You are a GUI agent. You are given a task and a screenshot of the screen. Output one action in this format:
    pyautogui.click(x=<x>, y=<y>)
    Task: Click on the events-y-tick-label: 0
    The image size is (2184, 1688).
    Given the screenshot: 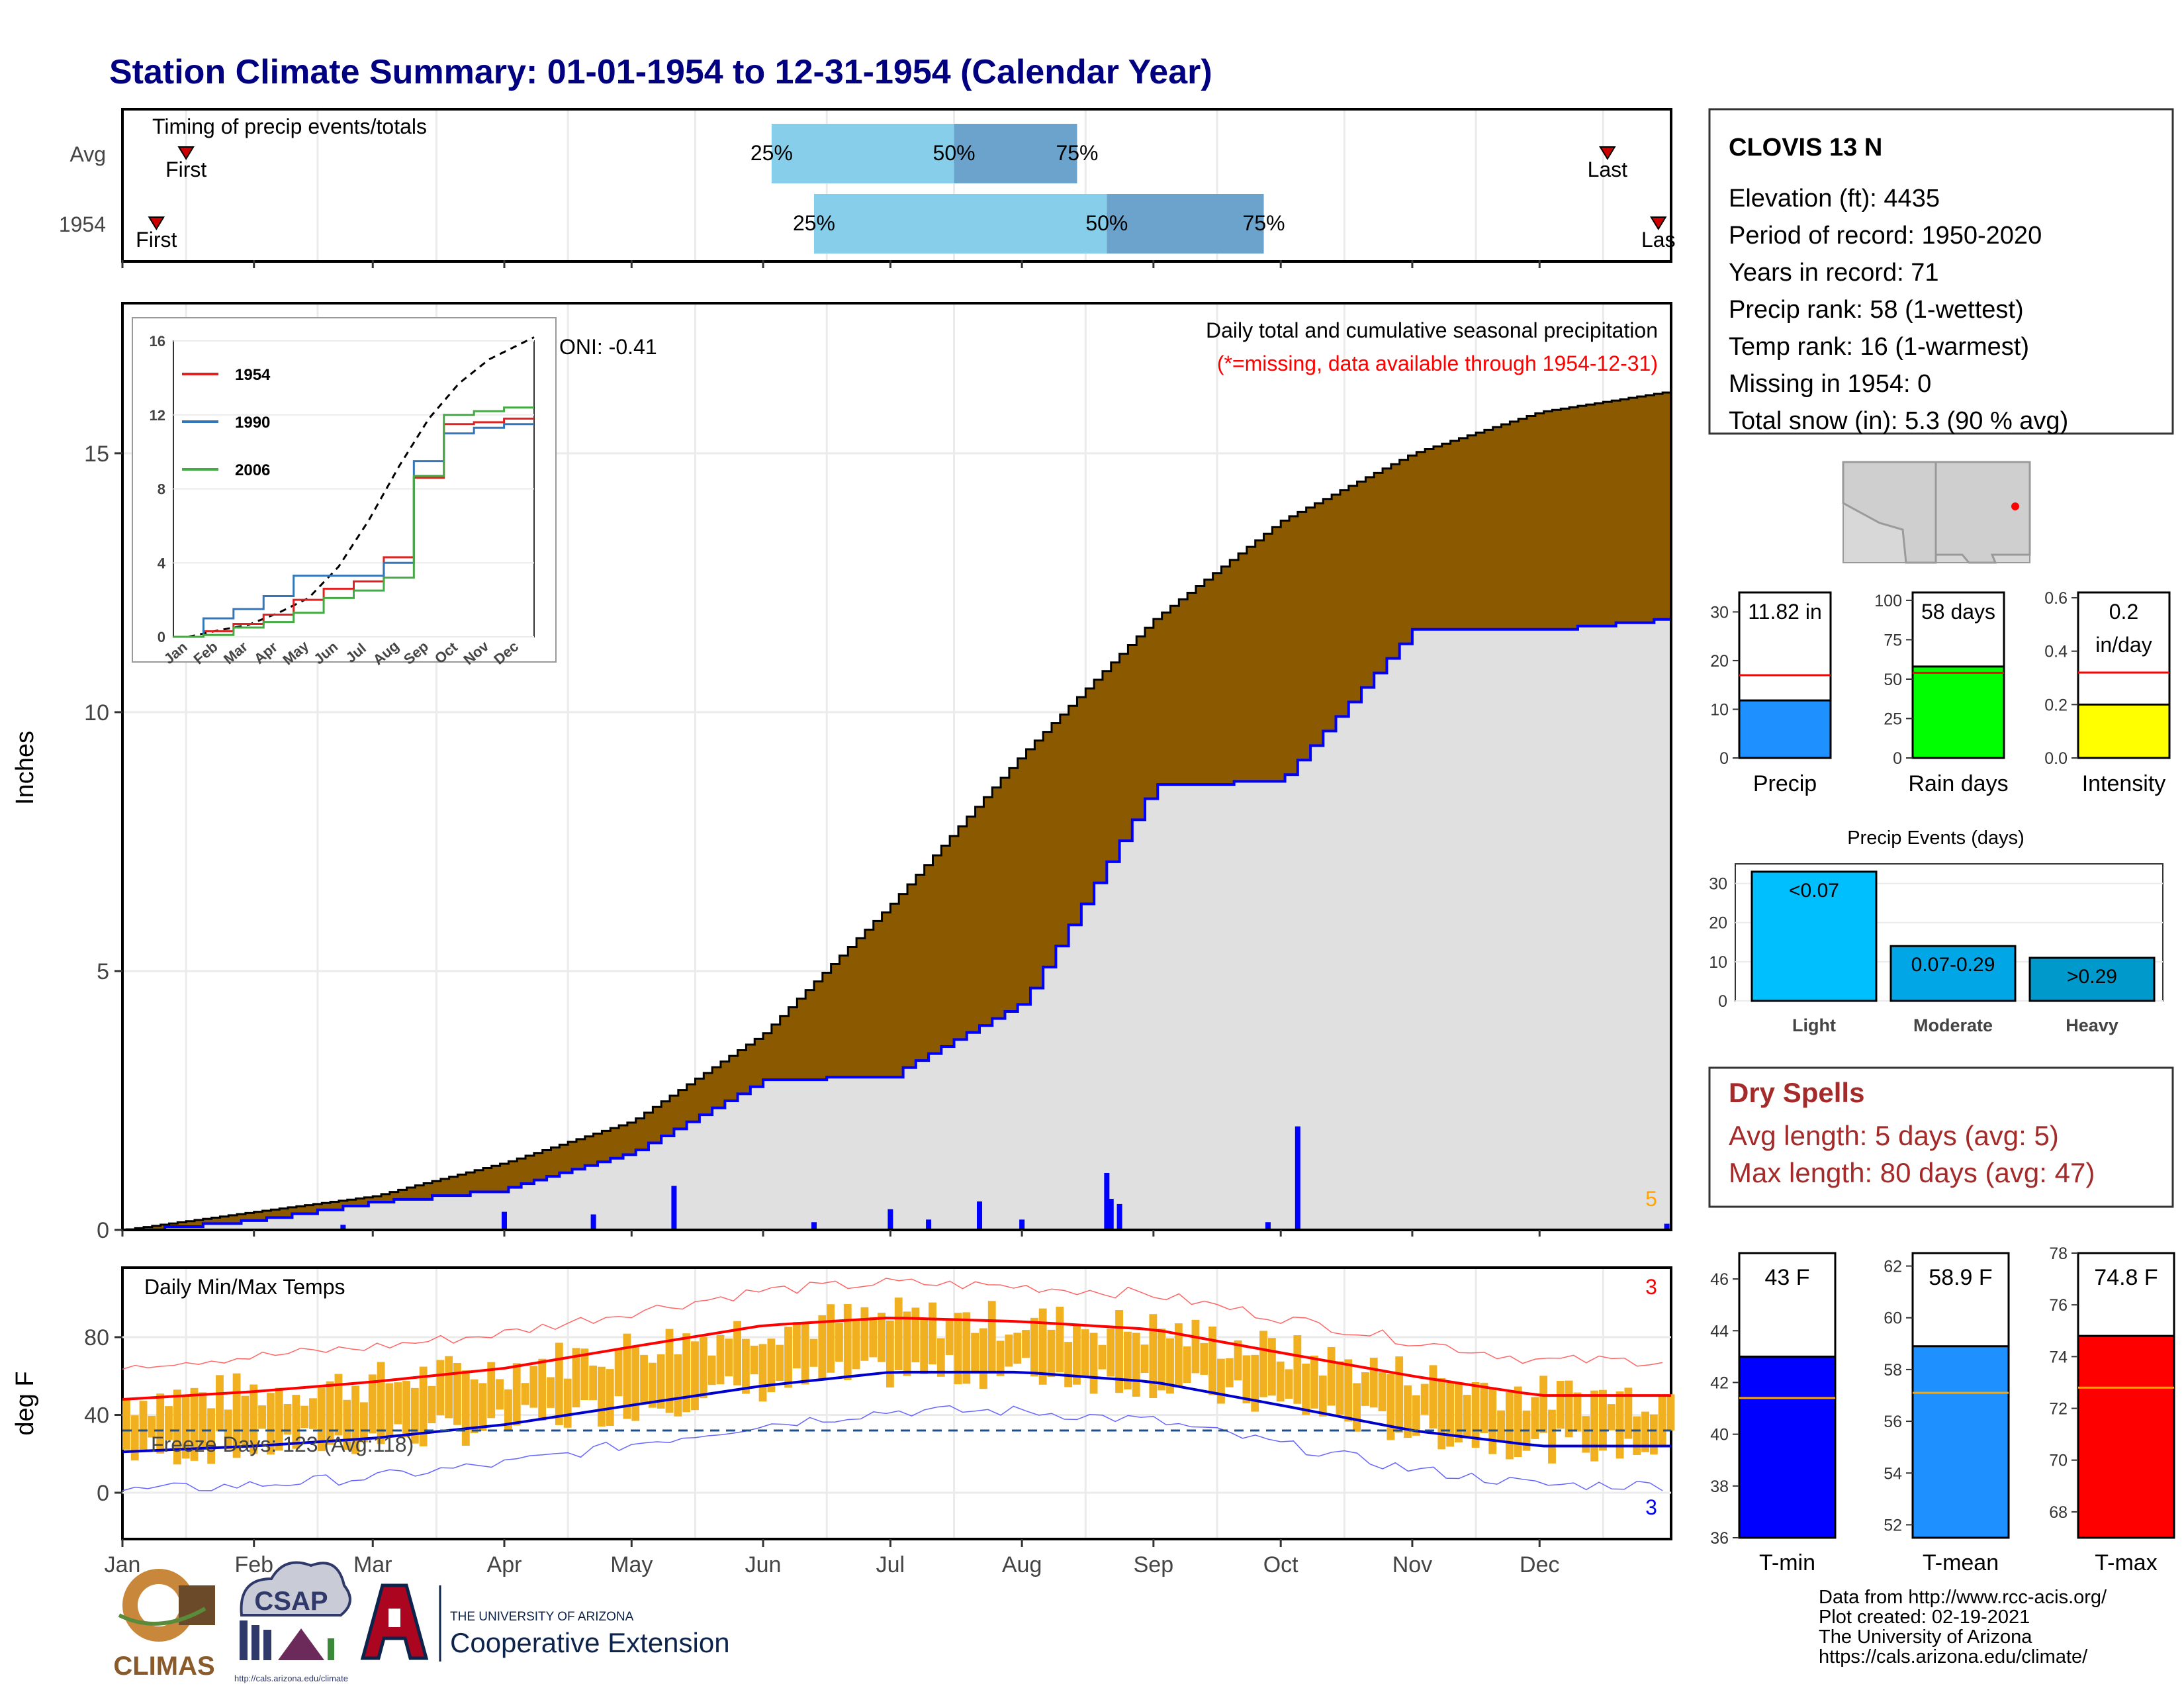 What is the action you would take?
    pyautogui.click(x=1723, y=1001)
    